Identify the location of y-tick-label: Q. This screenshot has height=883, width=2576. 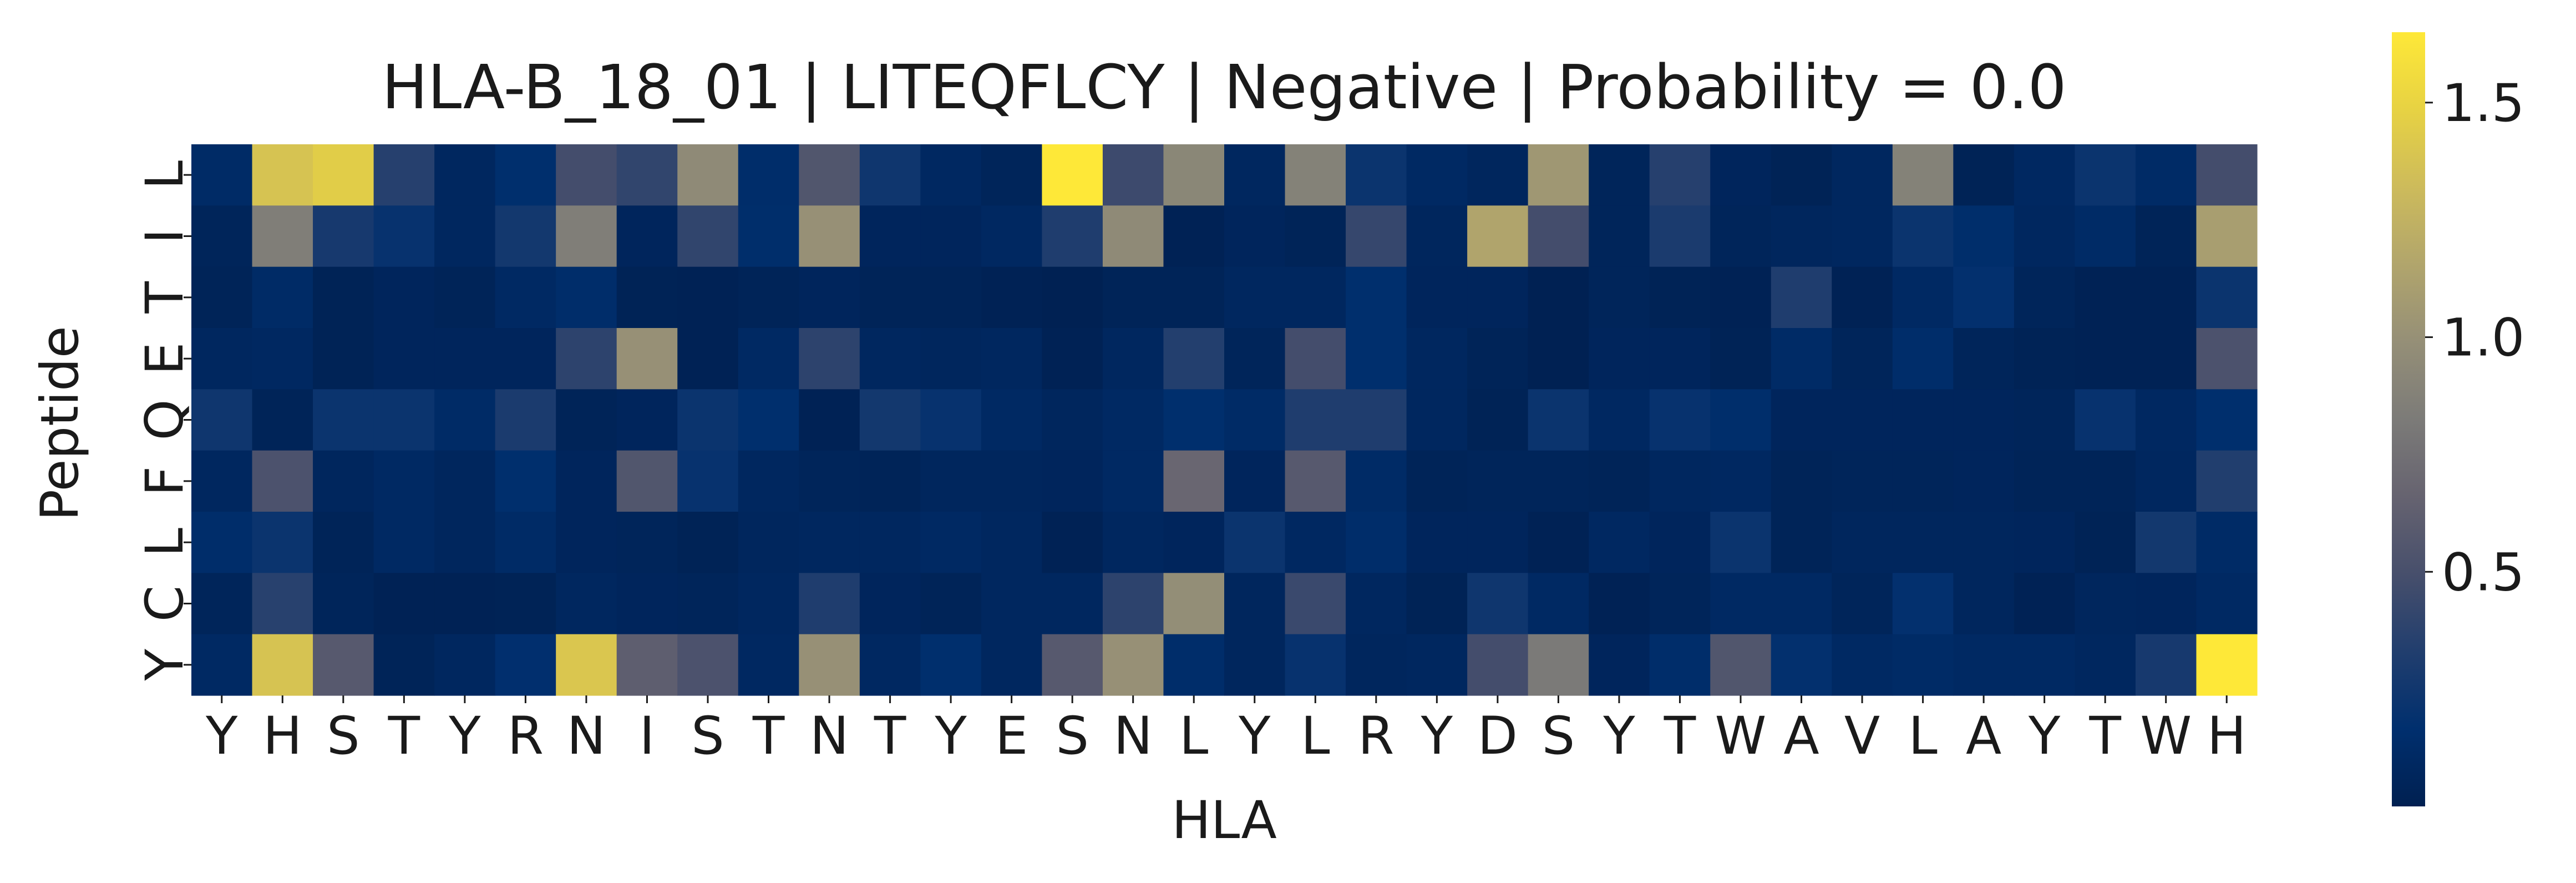
(165, 420).